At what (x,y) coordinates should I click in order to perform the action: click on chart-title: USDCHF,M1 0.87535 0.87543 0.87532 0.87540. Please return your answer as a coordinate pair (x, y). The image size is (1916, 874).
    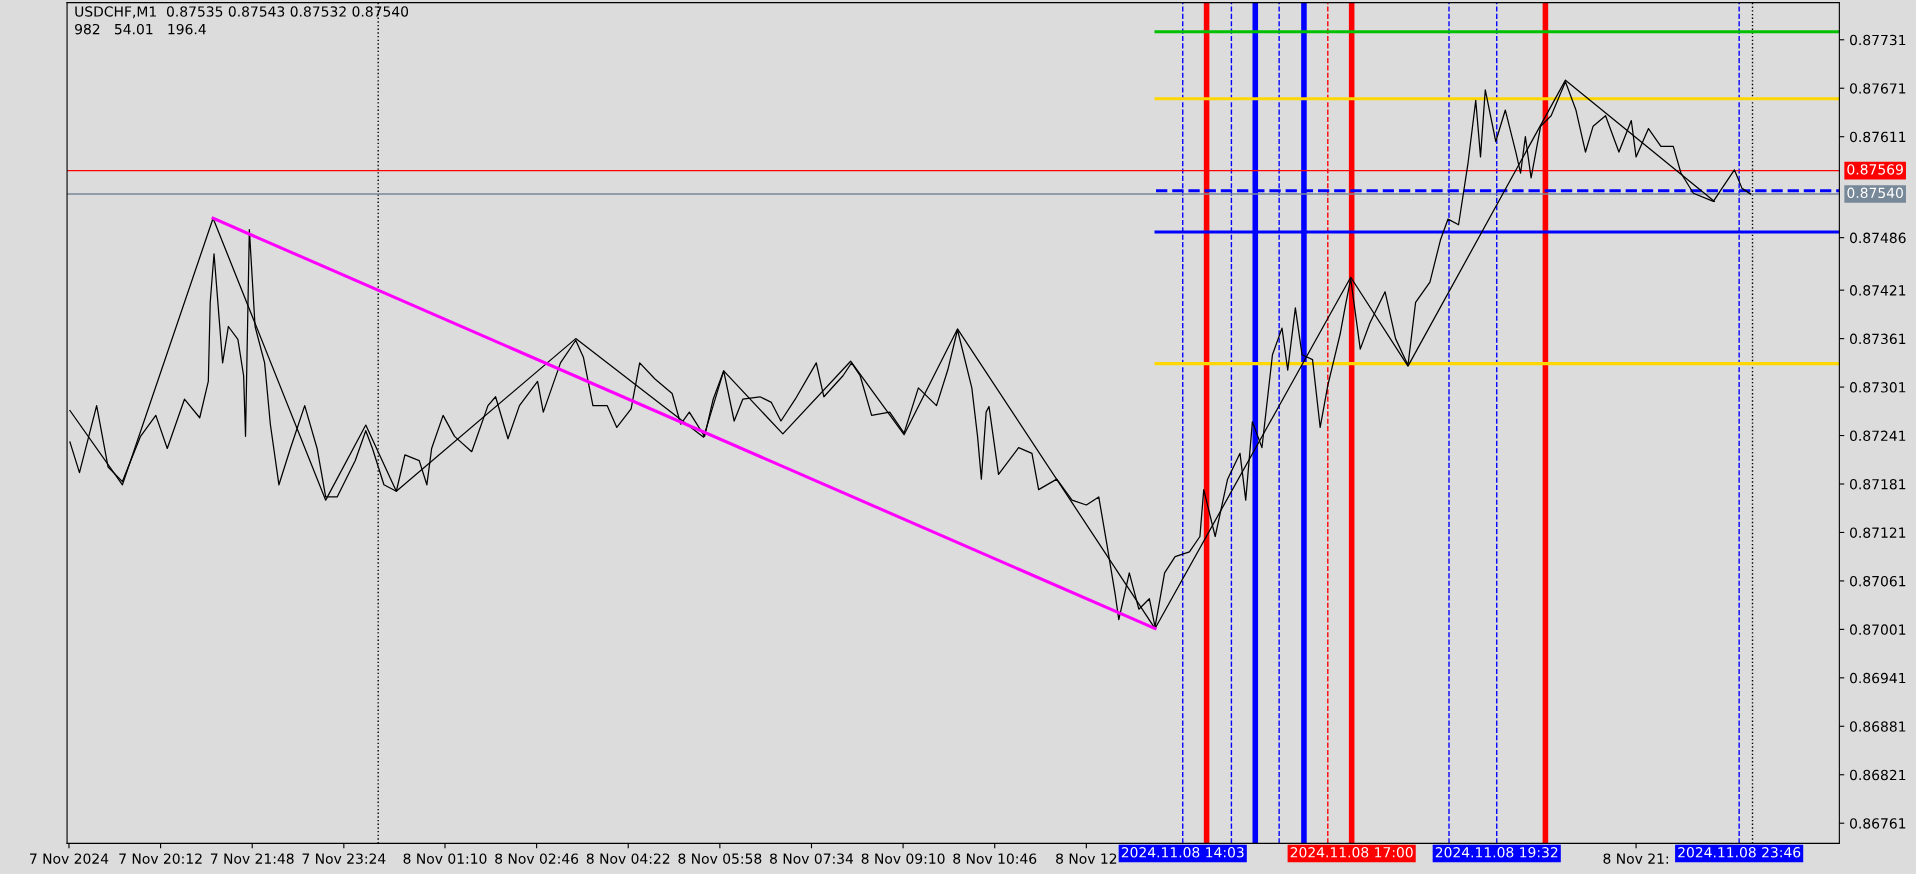
    Looking at the image, I should click on (242, 12).